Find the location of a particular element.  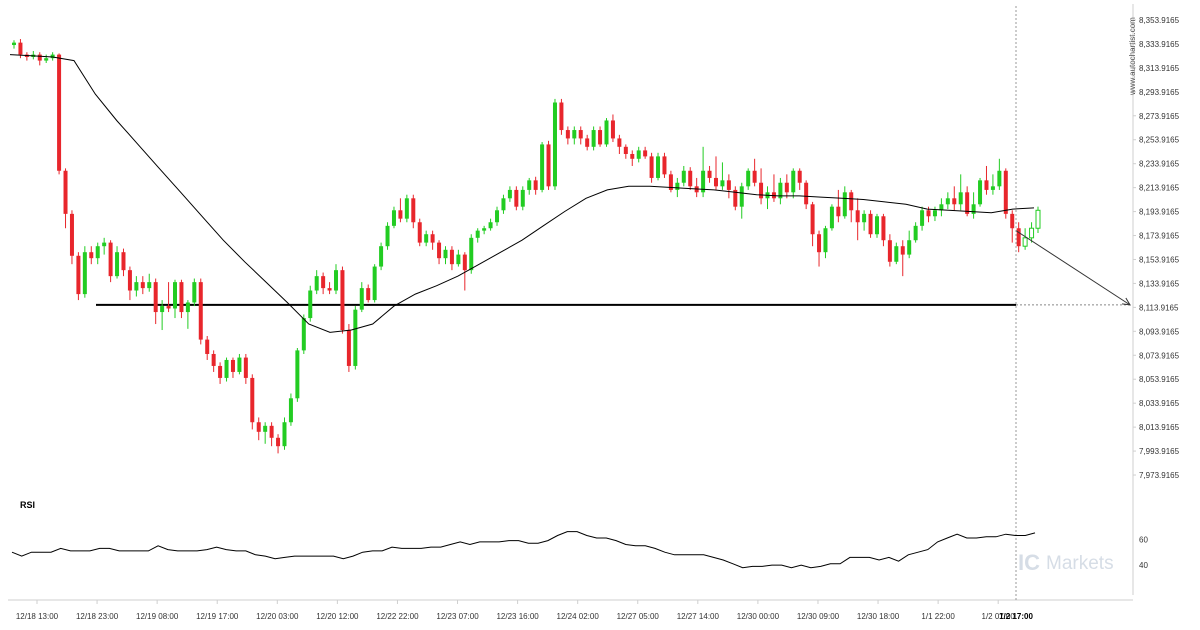

price-tick-label: 7,973.9165 is located at coordinates (1159, 475).